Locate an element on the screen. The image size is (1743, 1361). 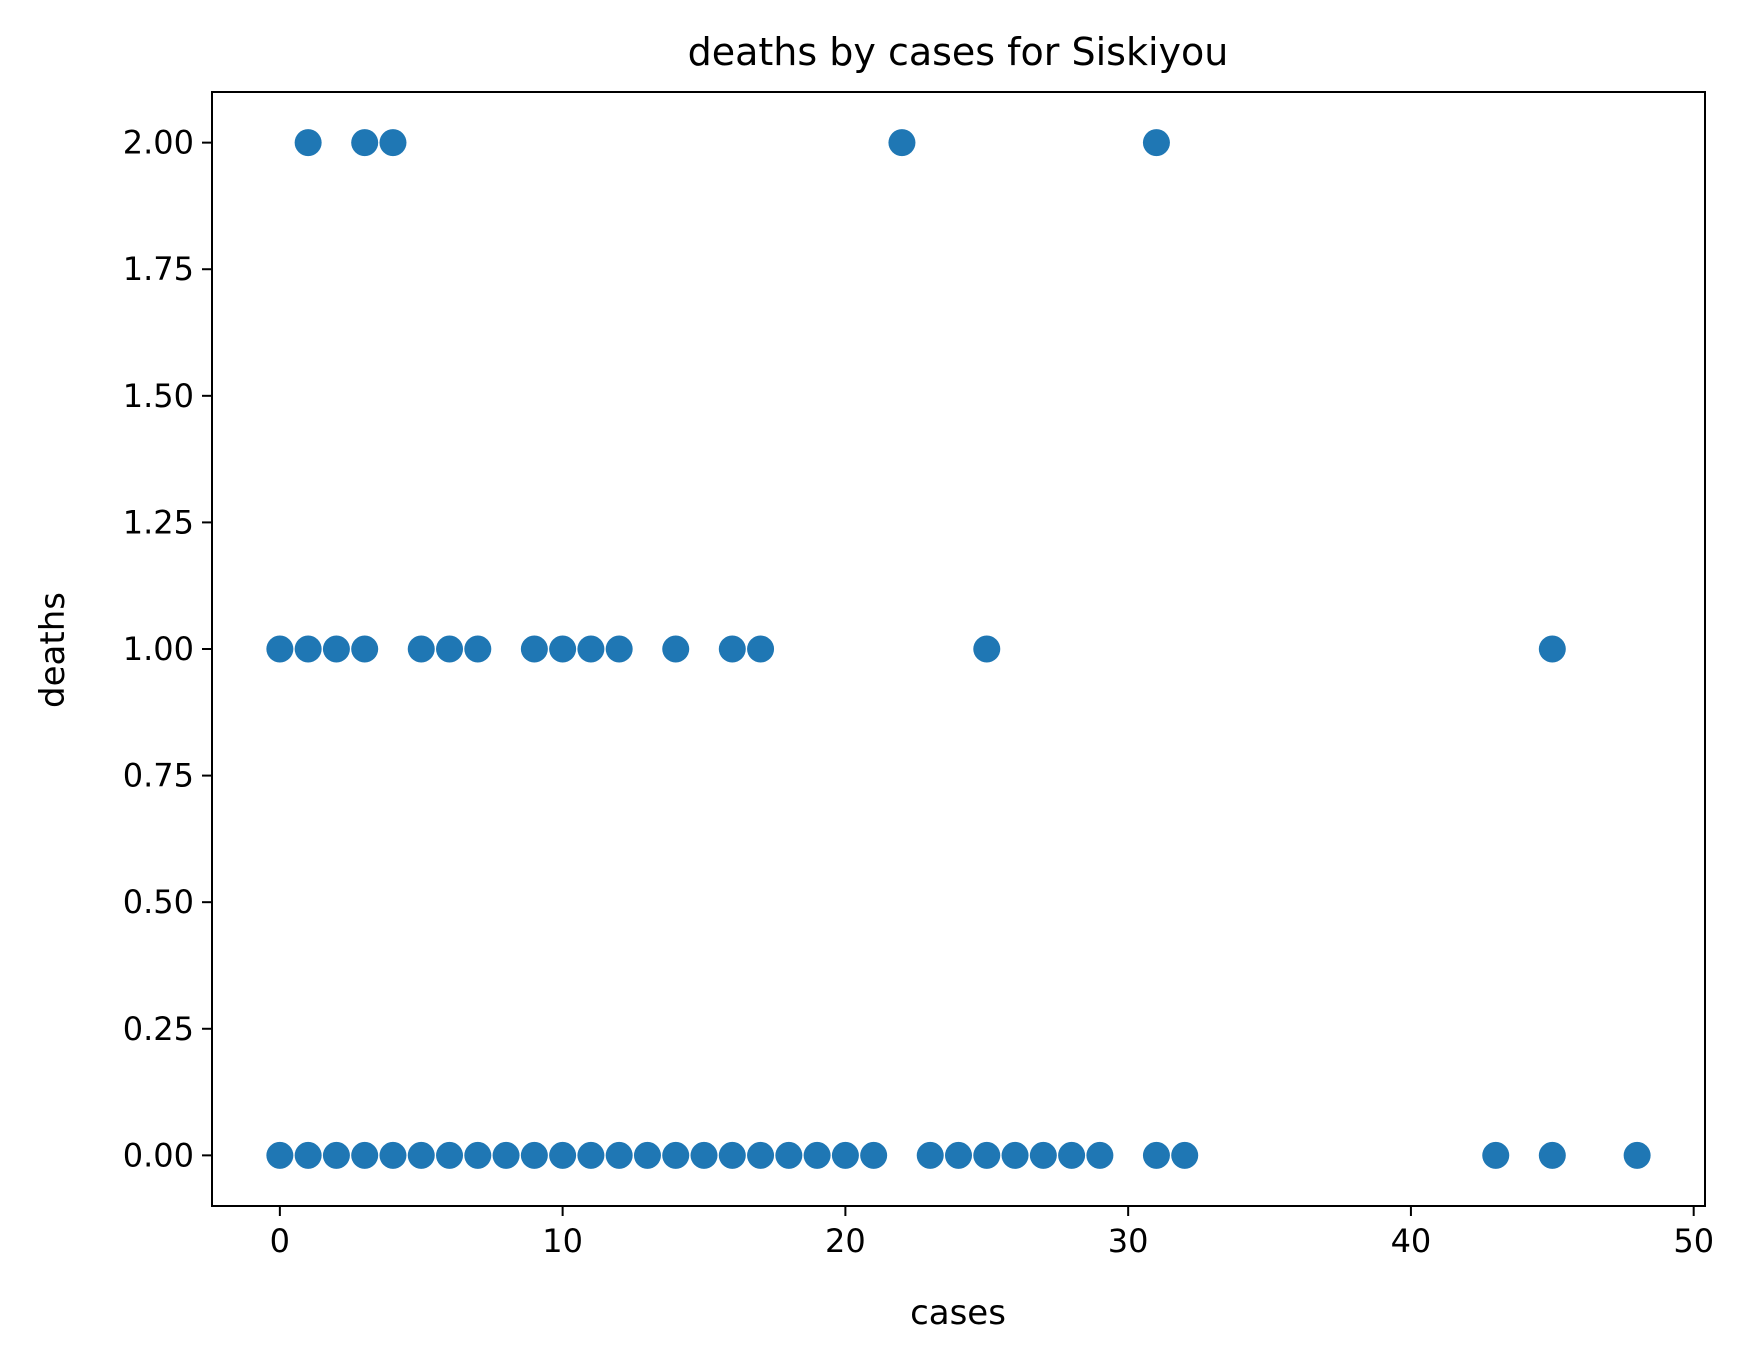
x-tick-label: 10 is located at coordinates (562, 1241).